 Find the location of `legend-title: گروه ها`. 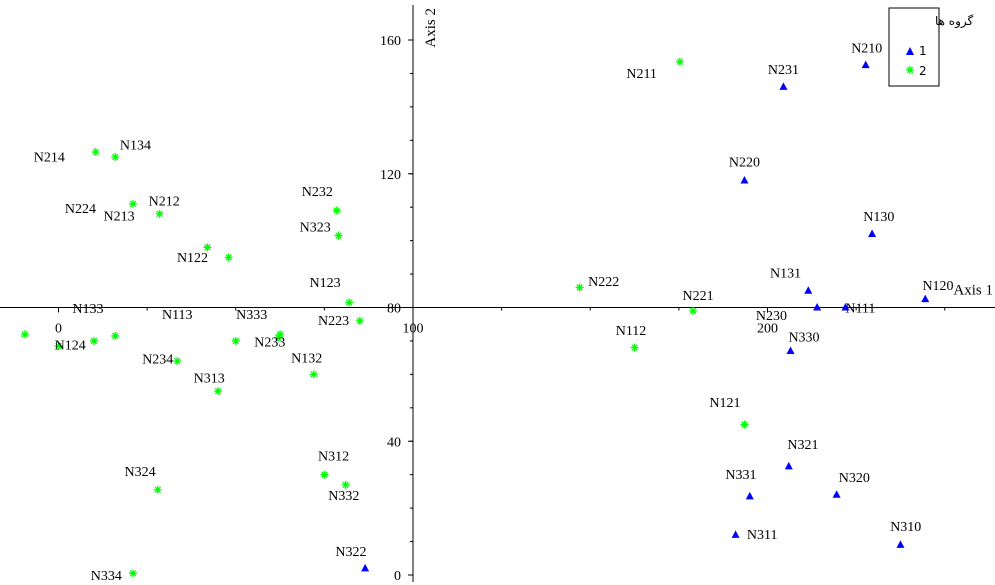

legend-title: گروه ها is located at coordinates (954, 21).